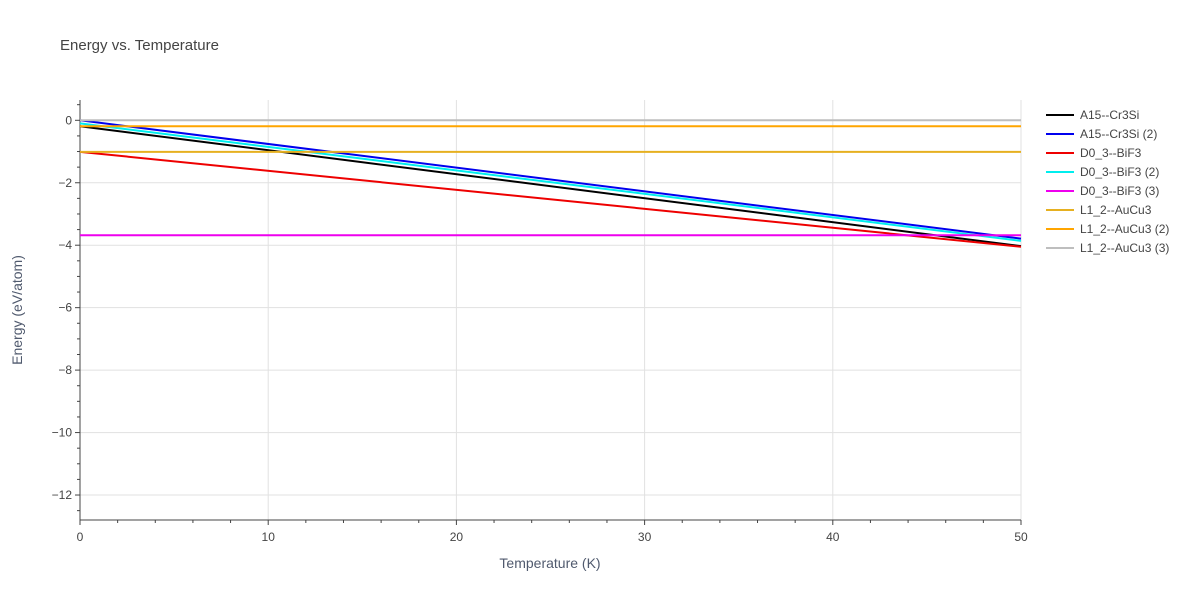 The image size is (1200, 600). I want to click on legend-item: L1_2--AuCu3 (3), so click(1107, 248).